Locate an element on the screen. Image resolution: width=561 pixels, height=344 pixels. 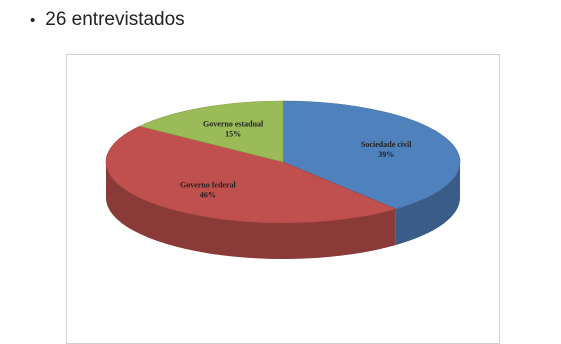
slice-label-2: Governo estadual is located at coordinates (233, 123).